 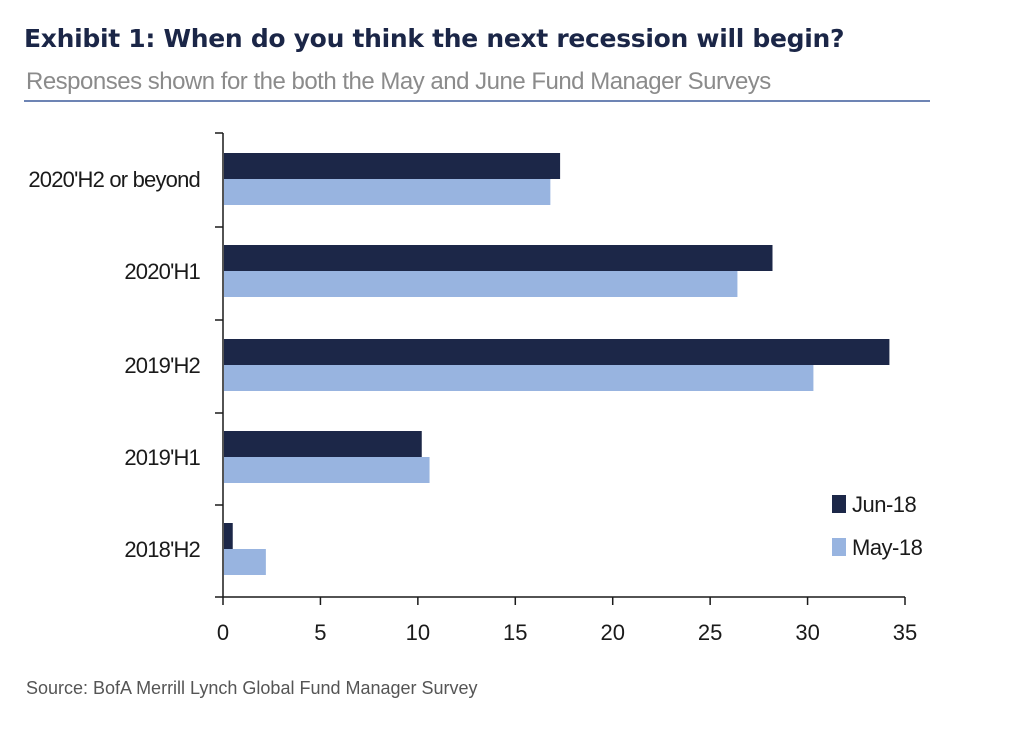 What do you see at coordinates (905, 632) in the screenshot?
I see `x-tick-label: 35` at bounding box center [905, 632].